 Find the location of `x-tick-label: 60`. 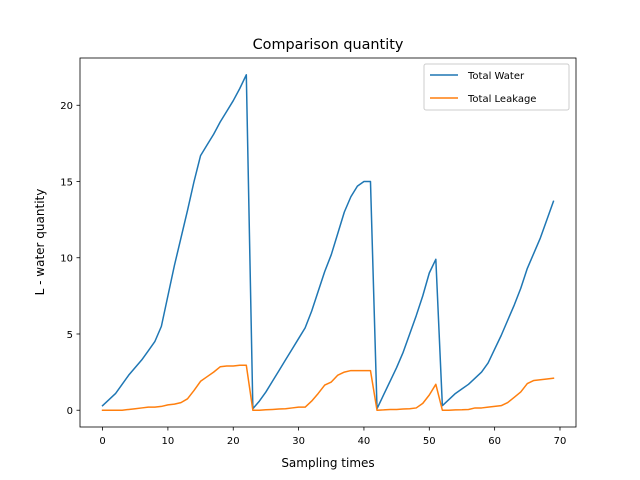

x-tick-label: 60 is located at coordinates (494, 441).